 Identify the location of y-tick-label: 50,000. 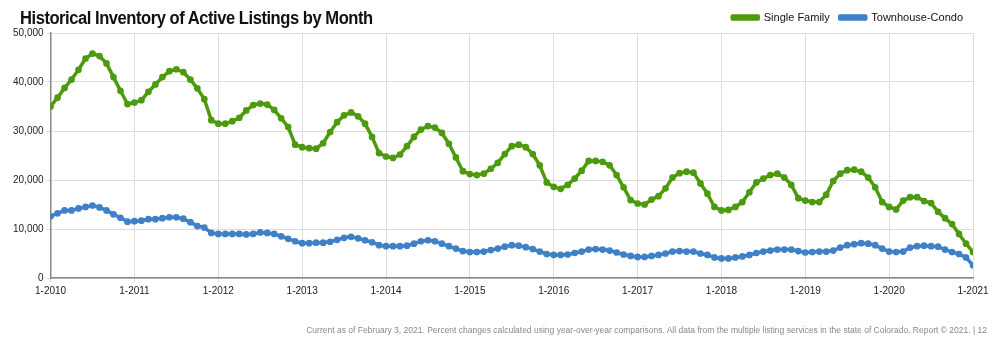
(28, 32).